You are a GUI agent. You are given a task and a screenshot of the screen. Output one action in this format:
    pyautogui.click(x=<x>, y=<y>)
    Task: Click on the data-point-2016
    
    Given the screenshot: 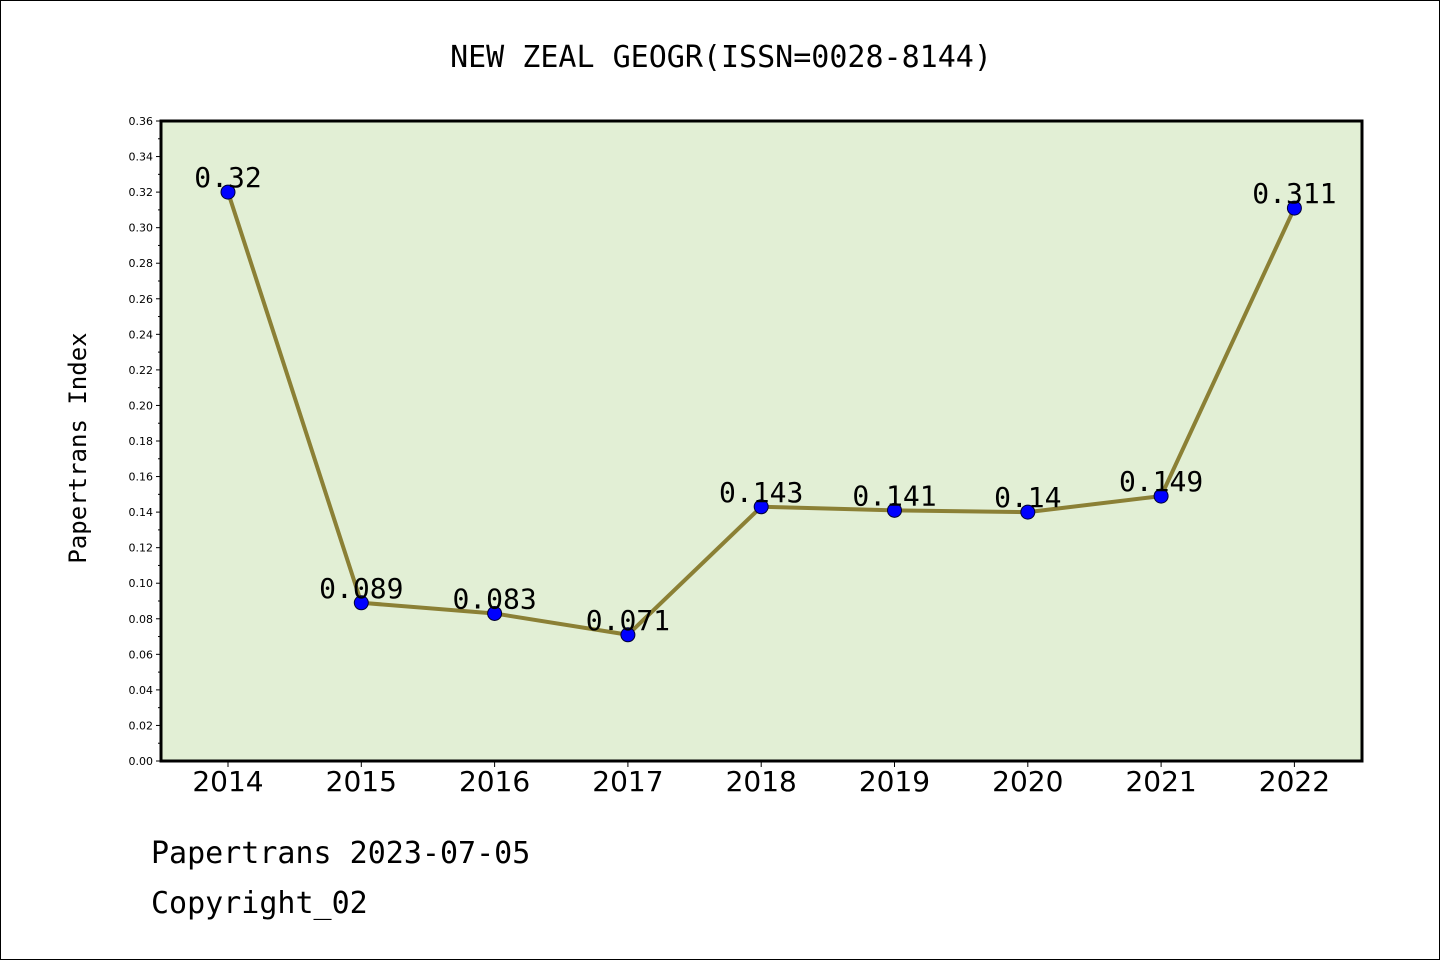 What is the action you would take?
    pyautogui.click(x=495, y=613)
    